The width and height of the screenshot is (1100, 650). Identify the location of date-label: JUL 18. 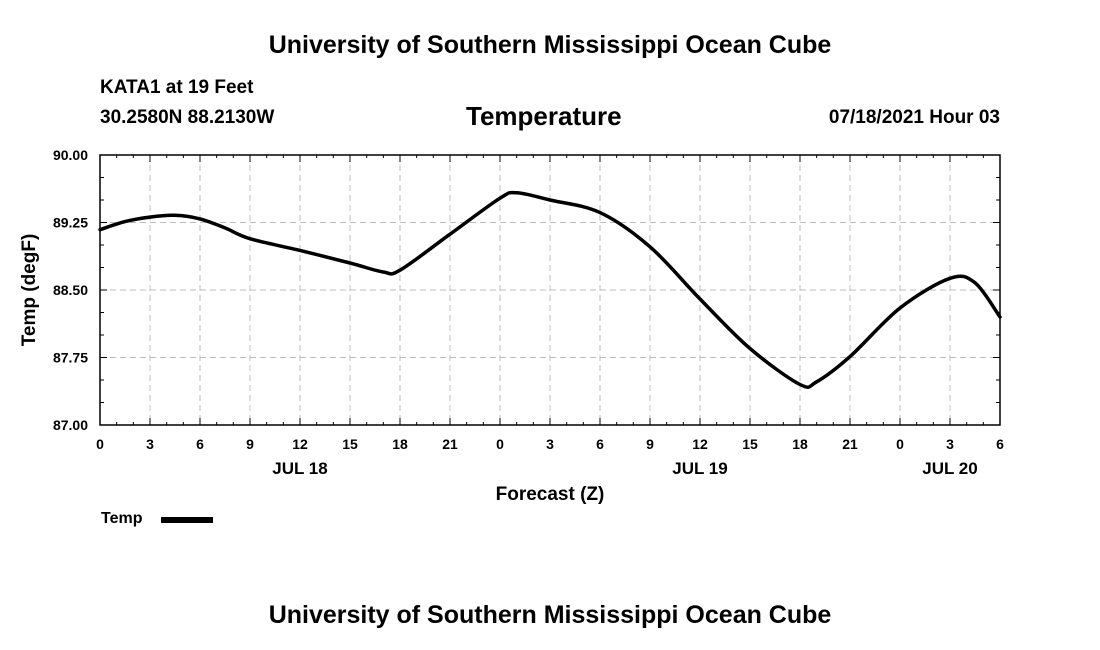
(299, 468).